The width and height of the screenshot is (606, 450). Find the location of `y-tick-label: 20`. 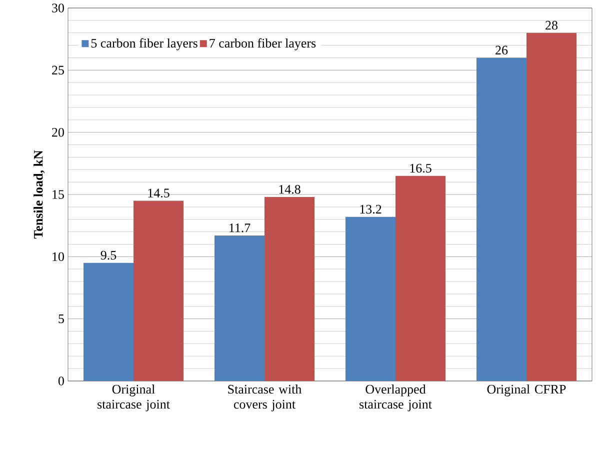

y-tick-label: 20 is located at coordinates (58, 132).